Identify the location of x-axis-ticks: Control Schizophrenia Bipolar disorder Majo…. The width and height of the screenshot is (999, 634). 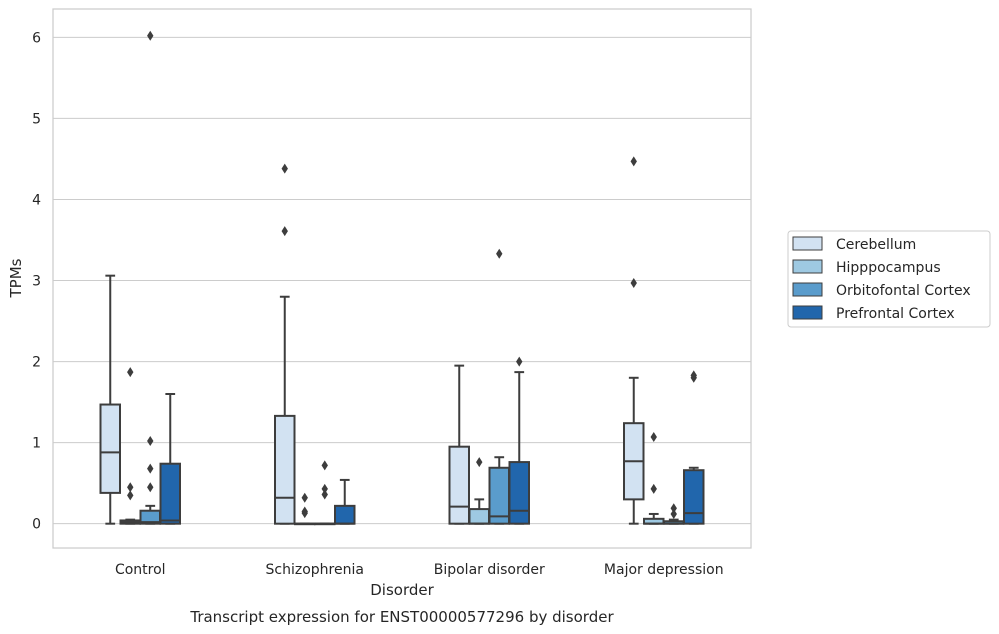
(419, 570).